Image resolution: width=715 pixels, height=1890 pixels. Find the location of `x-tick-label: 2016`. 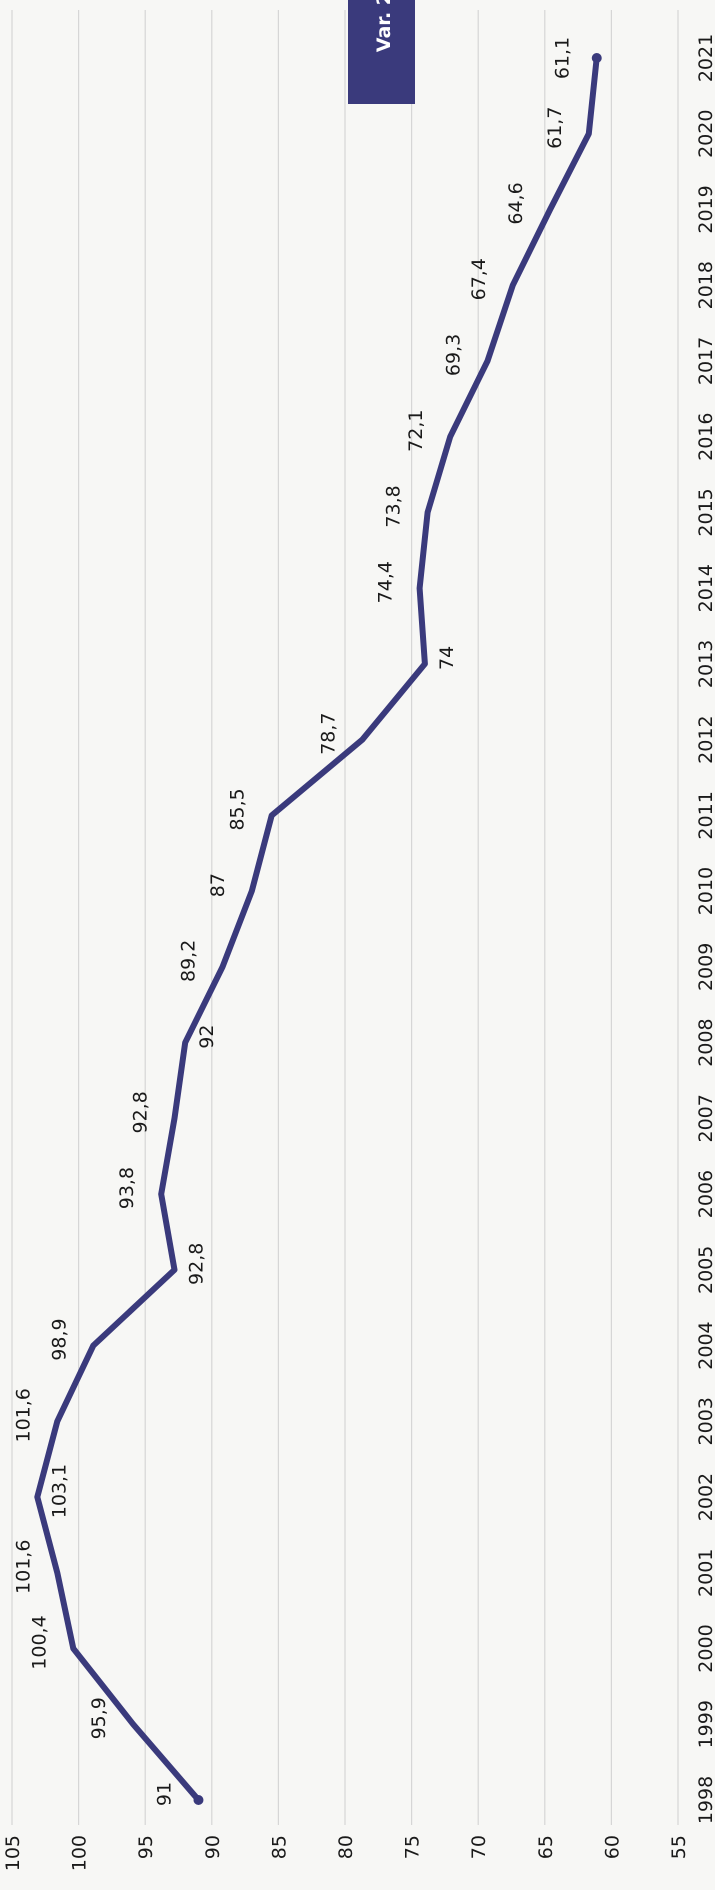

x-tick-label: 2016 is located at coordinates (705, 437).